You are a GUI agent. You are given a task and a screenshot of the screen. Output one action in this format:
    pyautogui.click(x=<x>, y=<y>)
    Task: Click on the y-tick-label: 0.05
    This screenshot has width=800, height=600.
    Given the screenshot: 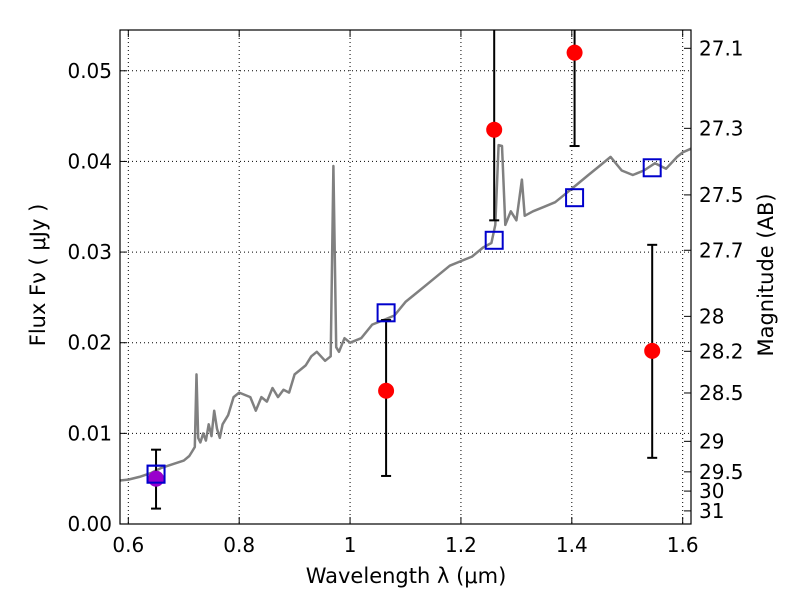 What is the action you would take?
    pyautogui.click(x=89, y=71)
    